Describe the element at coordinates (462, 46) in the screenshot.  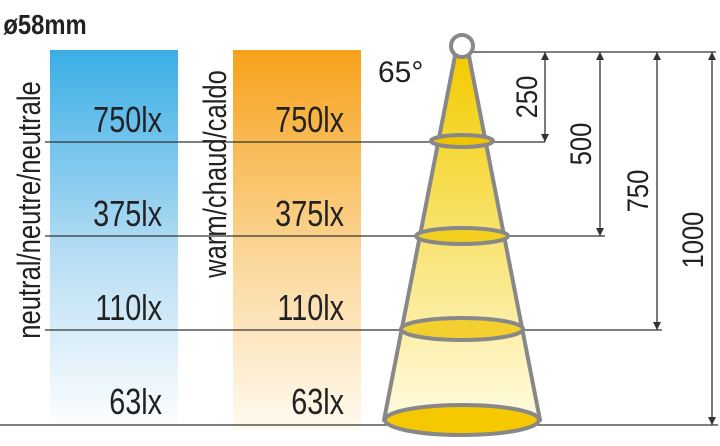
I see `lamp` at that location.